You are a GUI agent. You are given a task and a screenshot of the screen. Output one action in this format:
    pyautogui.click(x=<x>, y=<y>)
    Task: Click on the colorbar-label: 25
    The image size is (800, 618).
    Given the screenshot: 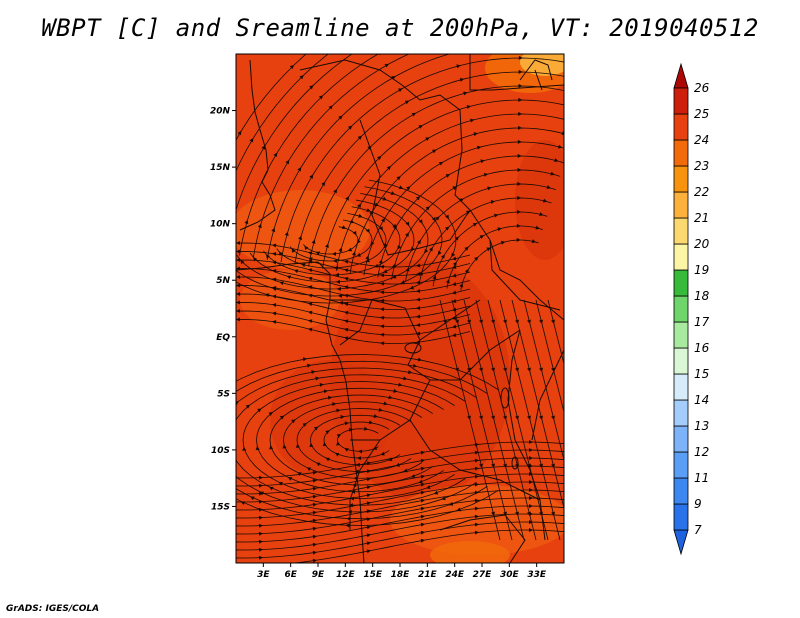 What is the action you would take?
    pyautogui.click(x=701, y=114)
    